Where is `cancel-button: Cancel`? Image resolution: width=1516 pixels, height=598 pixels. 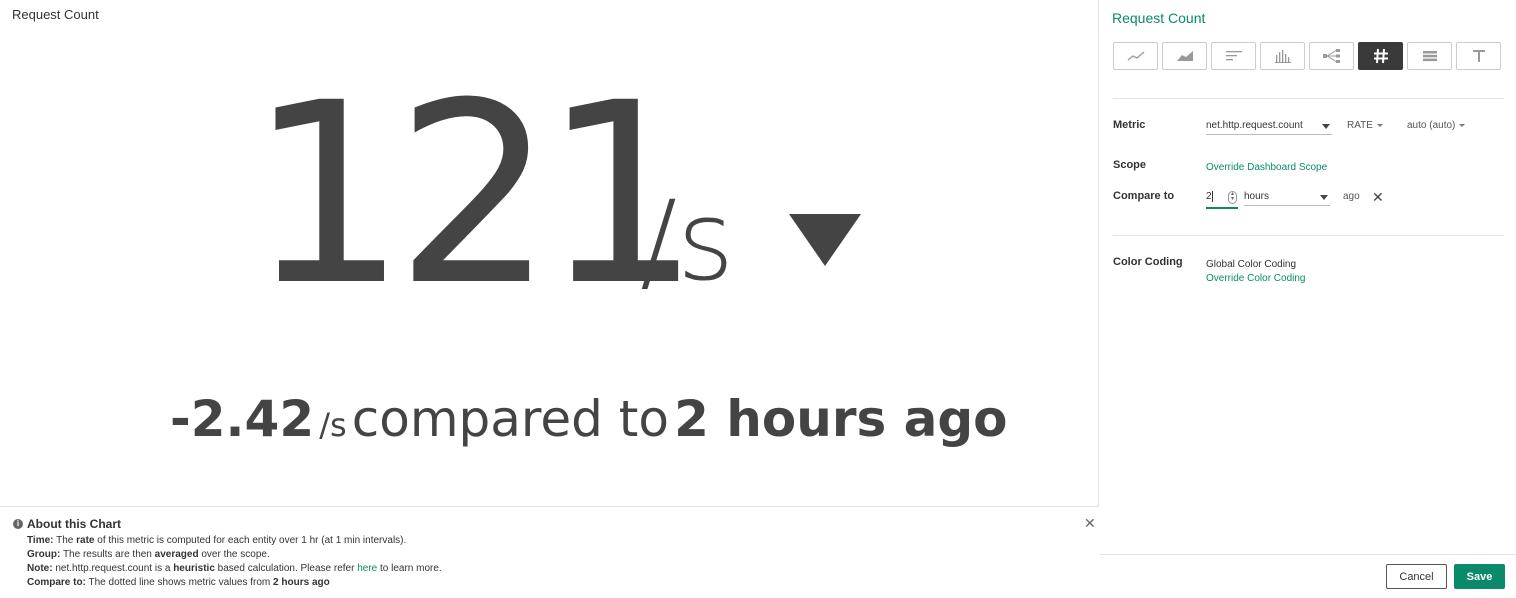
cancel-button: Cancel is located at coordinates (1416, 576).